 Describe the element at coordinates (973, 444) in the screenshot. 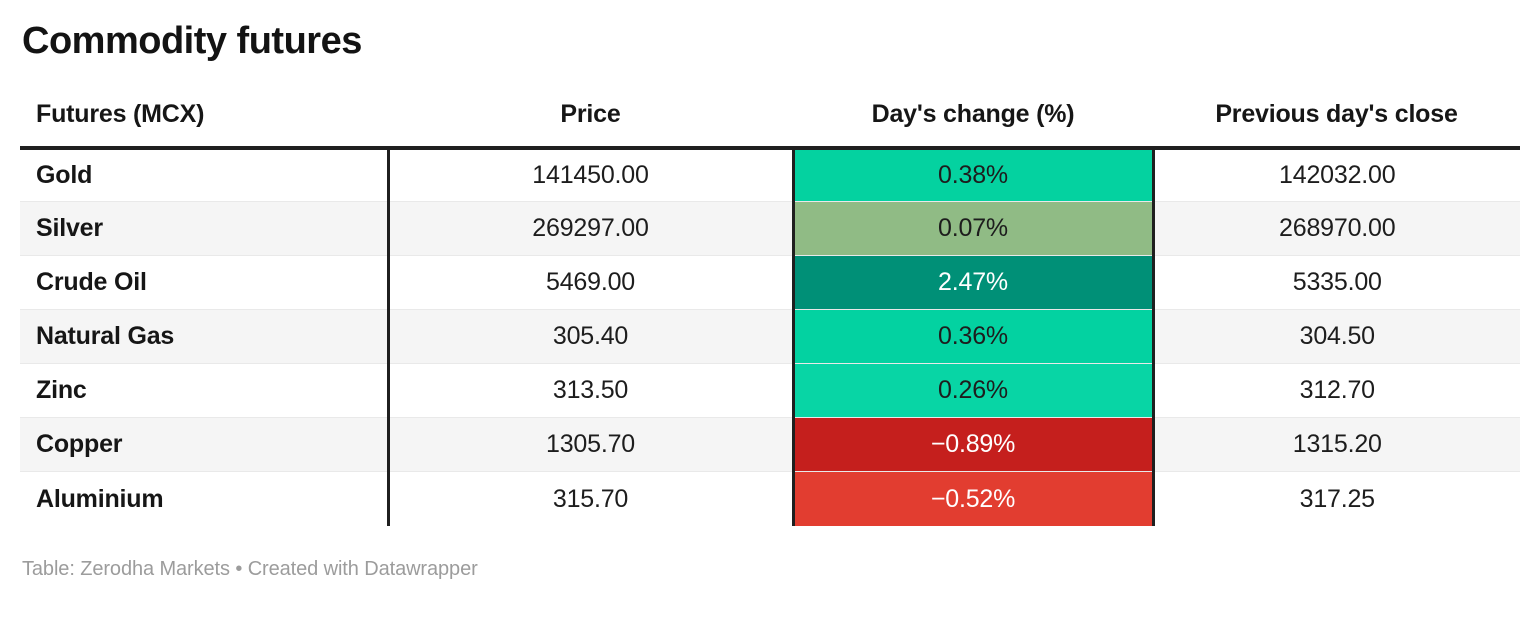

I see `day-change-cell: −0.89%` at that location.